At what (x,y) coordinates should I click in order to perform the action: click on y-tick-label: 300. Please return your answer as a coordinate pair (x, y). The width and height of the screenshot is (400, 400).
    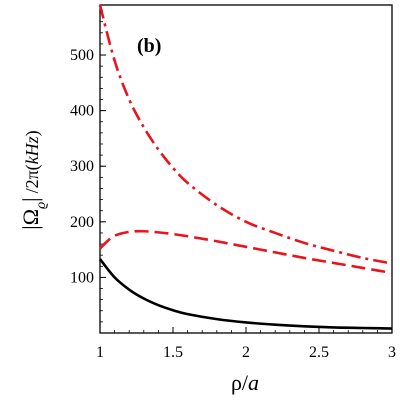
    Looking at the image, I should click on (82, 166).